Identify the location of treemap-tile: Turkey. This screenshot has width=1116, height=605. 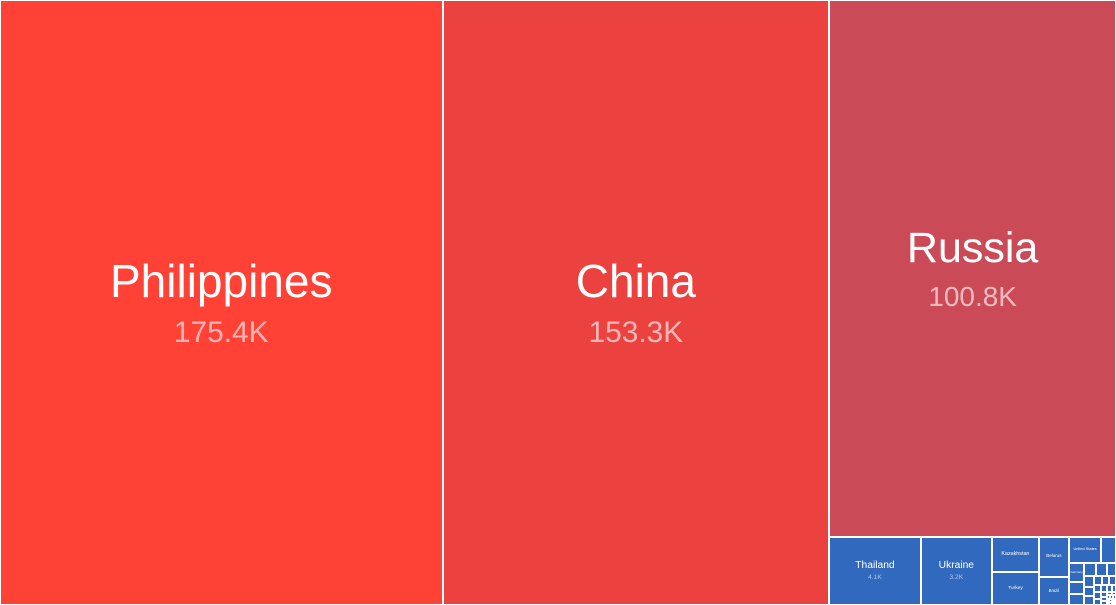
(1015, 588).